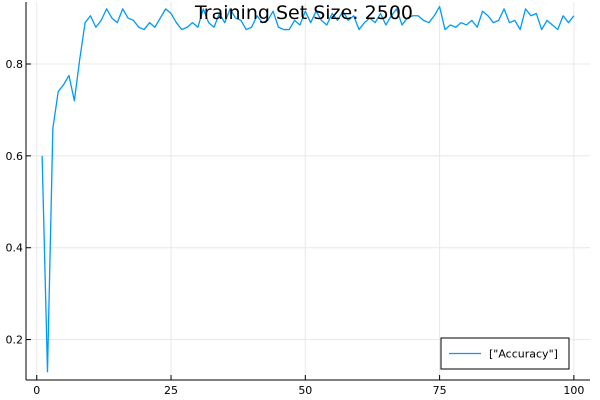 This screenshot has width=600, height=400. What do you see at coordinates (15, 64) in the screenshot?
I see `y-tick-label: 0.8` at bounding box center [15, 64].